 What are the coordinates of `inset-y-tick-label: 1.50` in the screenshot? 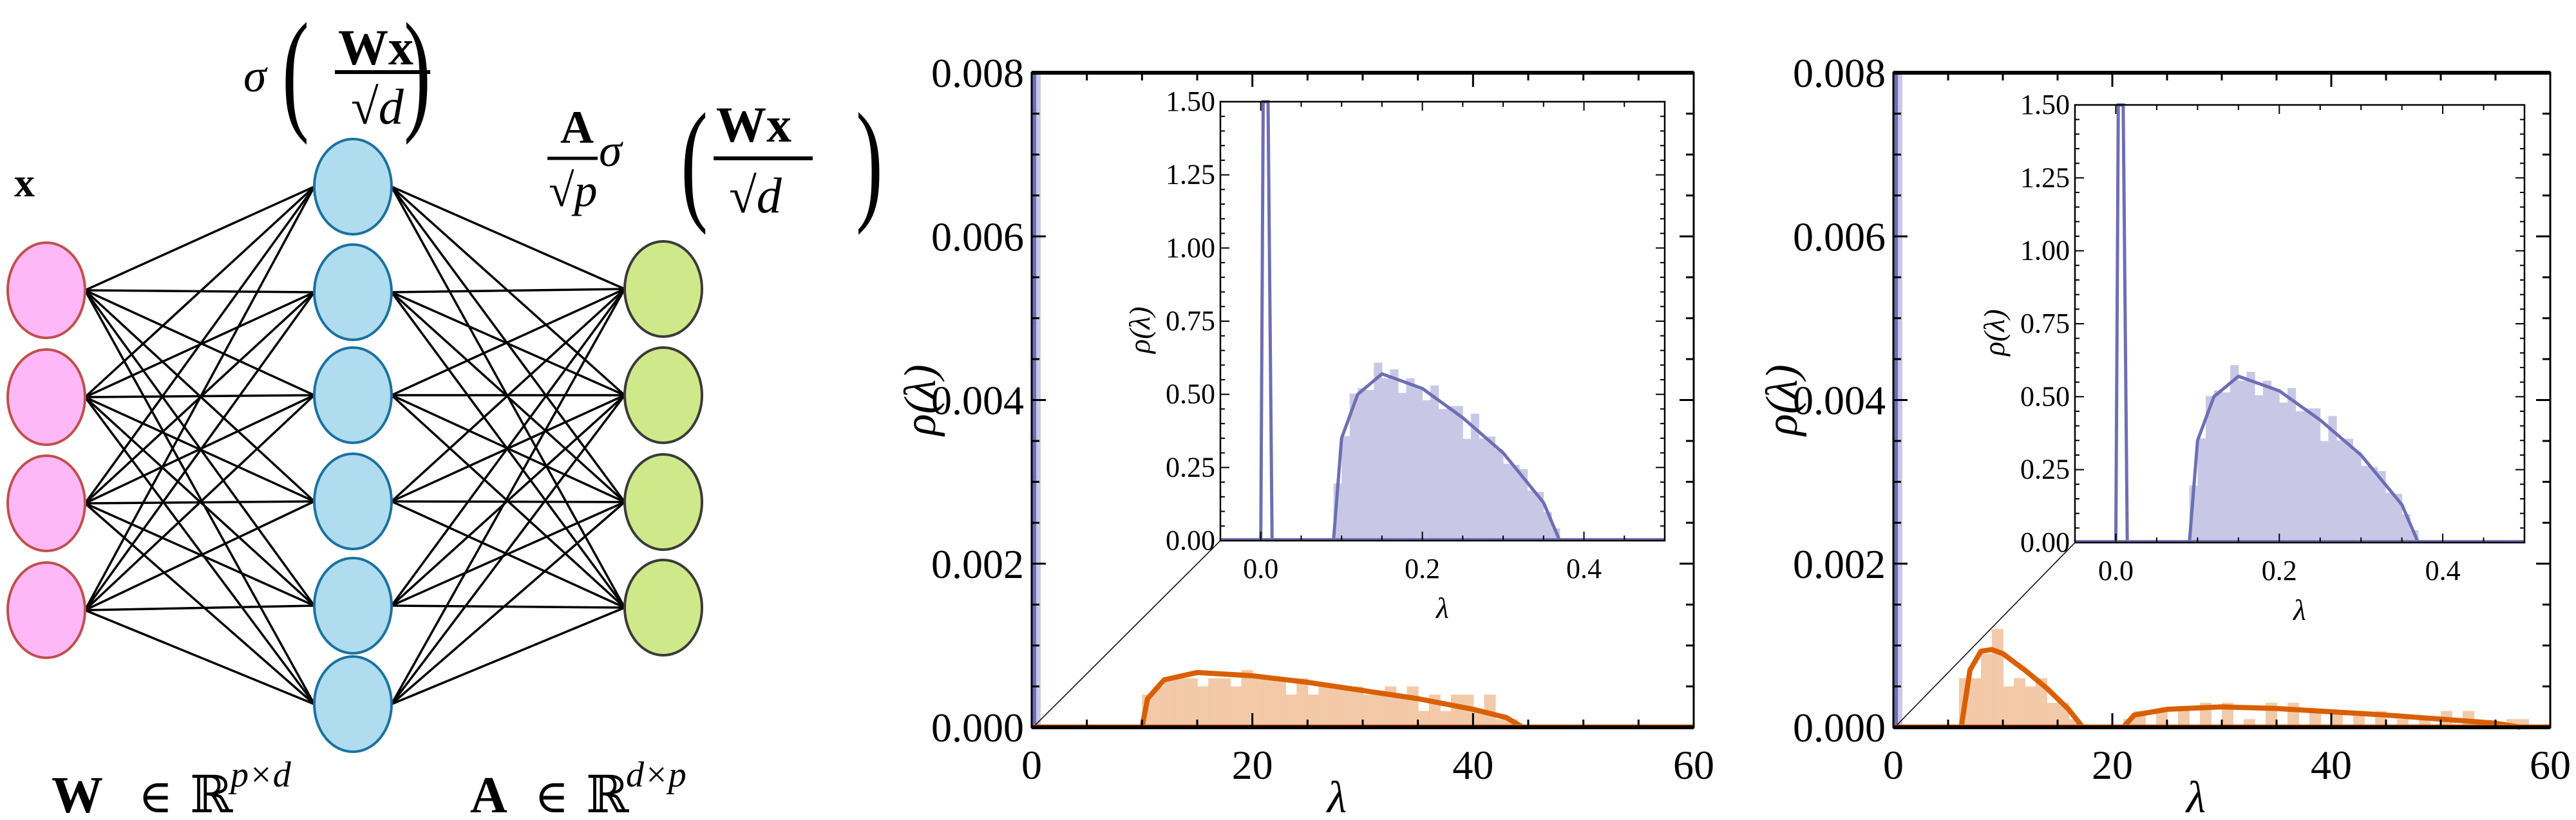 It's located at (2045, 105).